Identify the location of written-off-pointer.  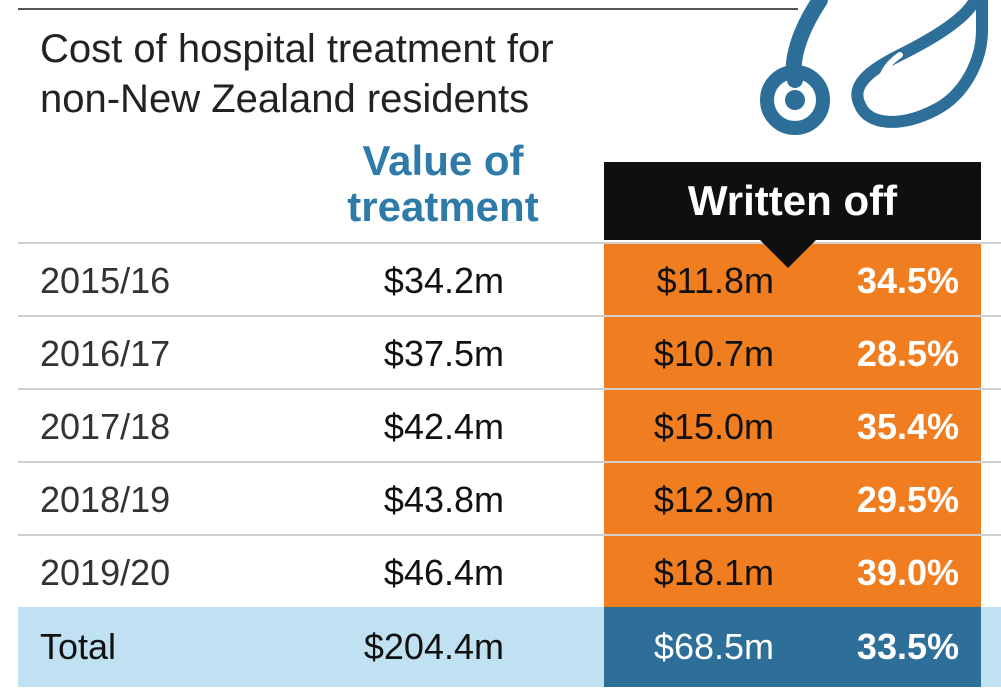
(788, 253).